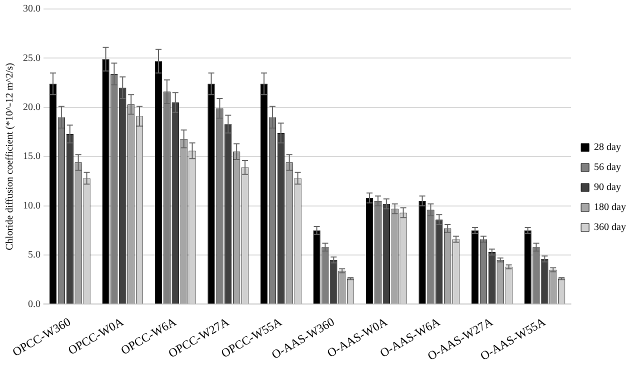 The height and width of the screenshot is (367, 640). Describe the element at coordinates (31, 108) in the screenshot. I see `y-tick-label: 20.0` at that location.